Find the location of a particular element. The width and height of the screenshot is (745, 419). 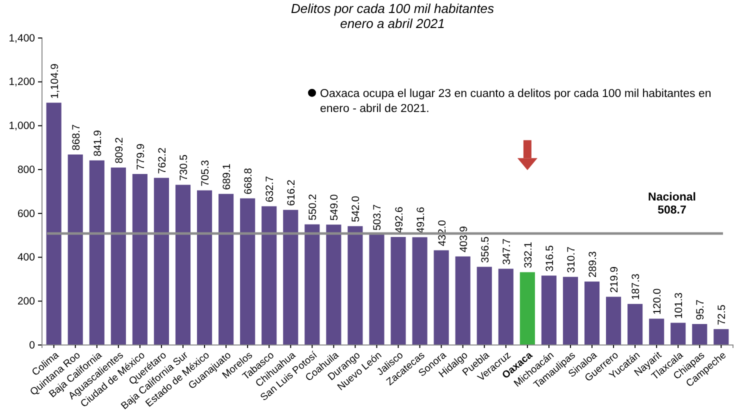

data-label: 550.2 is located at coordinates (313, 207).